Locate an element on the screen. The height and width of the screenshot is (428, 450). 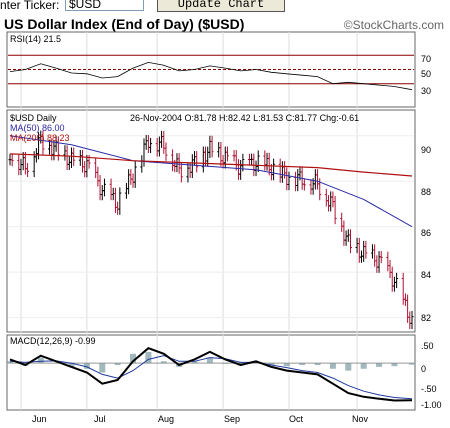
macd-tick-neg100: -1.00 is located at coordinates (431, 405).